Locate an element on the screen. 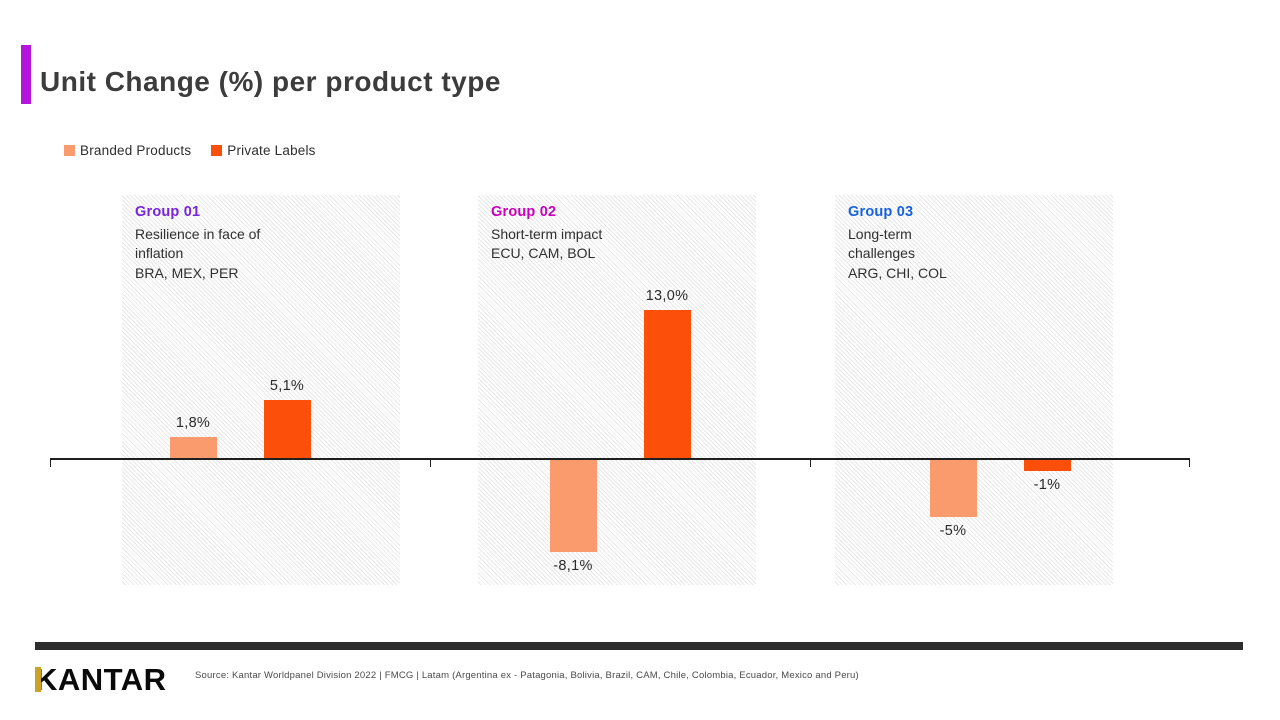 The image size is (1280, 720). bar-value-label: -8,1% is located at coordinates (573, 566).